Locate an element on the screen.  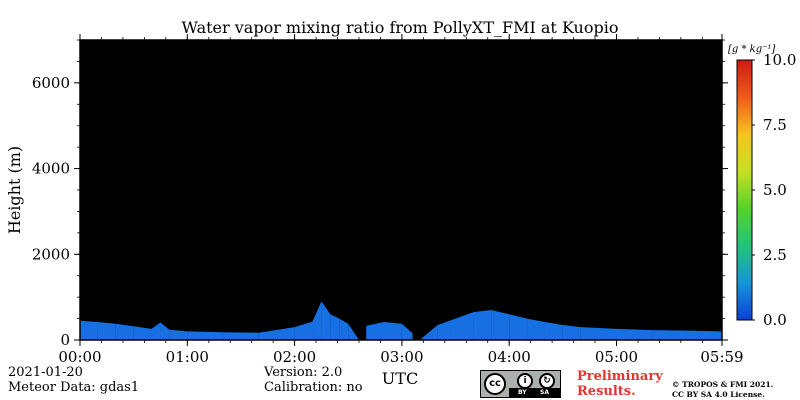
version-text: Version: 2.0 is located at coordinates (303, 372).